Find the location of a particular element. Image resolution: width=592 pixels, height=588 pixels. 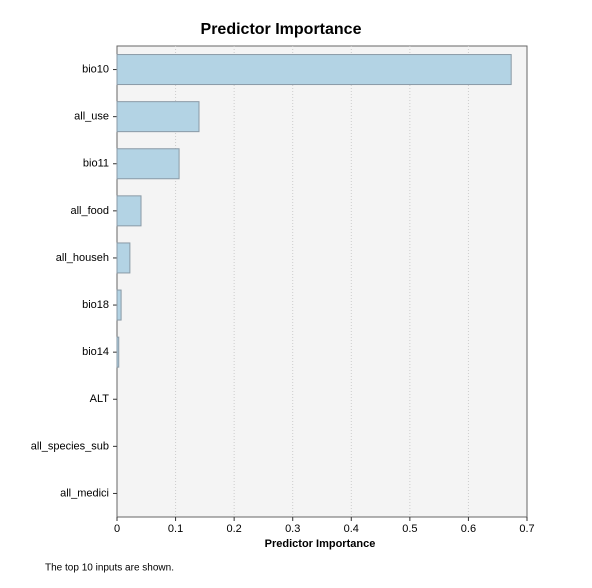

y-tick-label: bio18 is located at coordinates (95, 305).